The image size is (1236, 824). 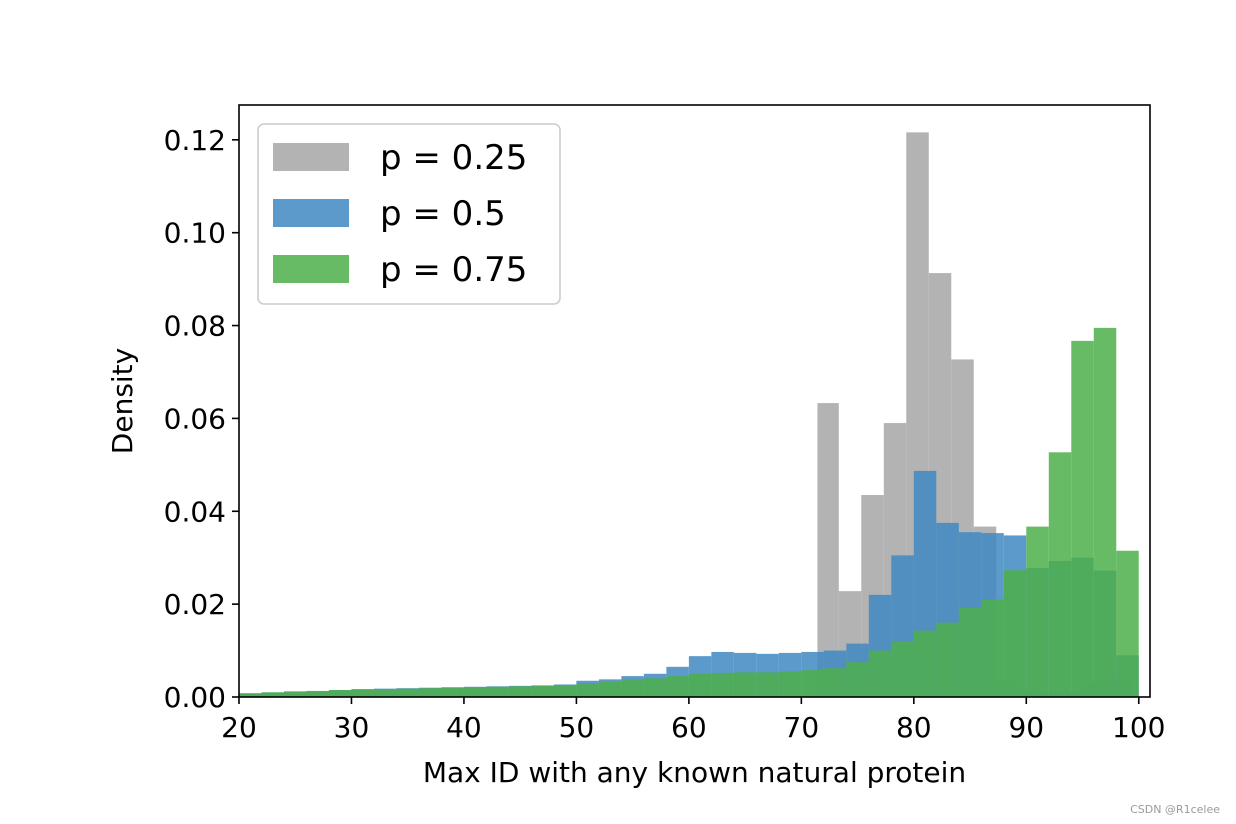 I want to click on y-tick-label: 0.12, so click(x=195, y=140).